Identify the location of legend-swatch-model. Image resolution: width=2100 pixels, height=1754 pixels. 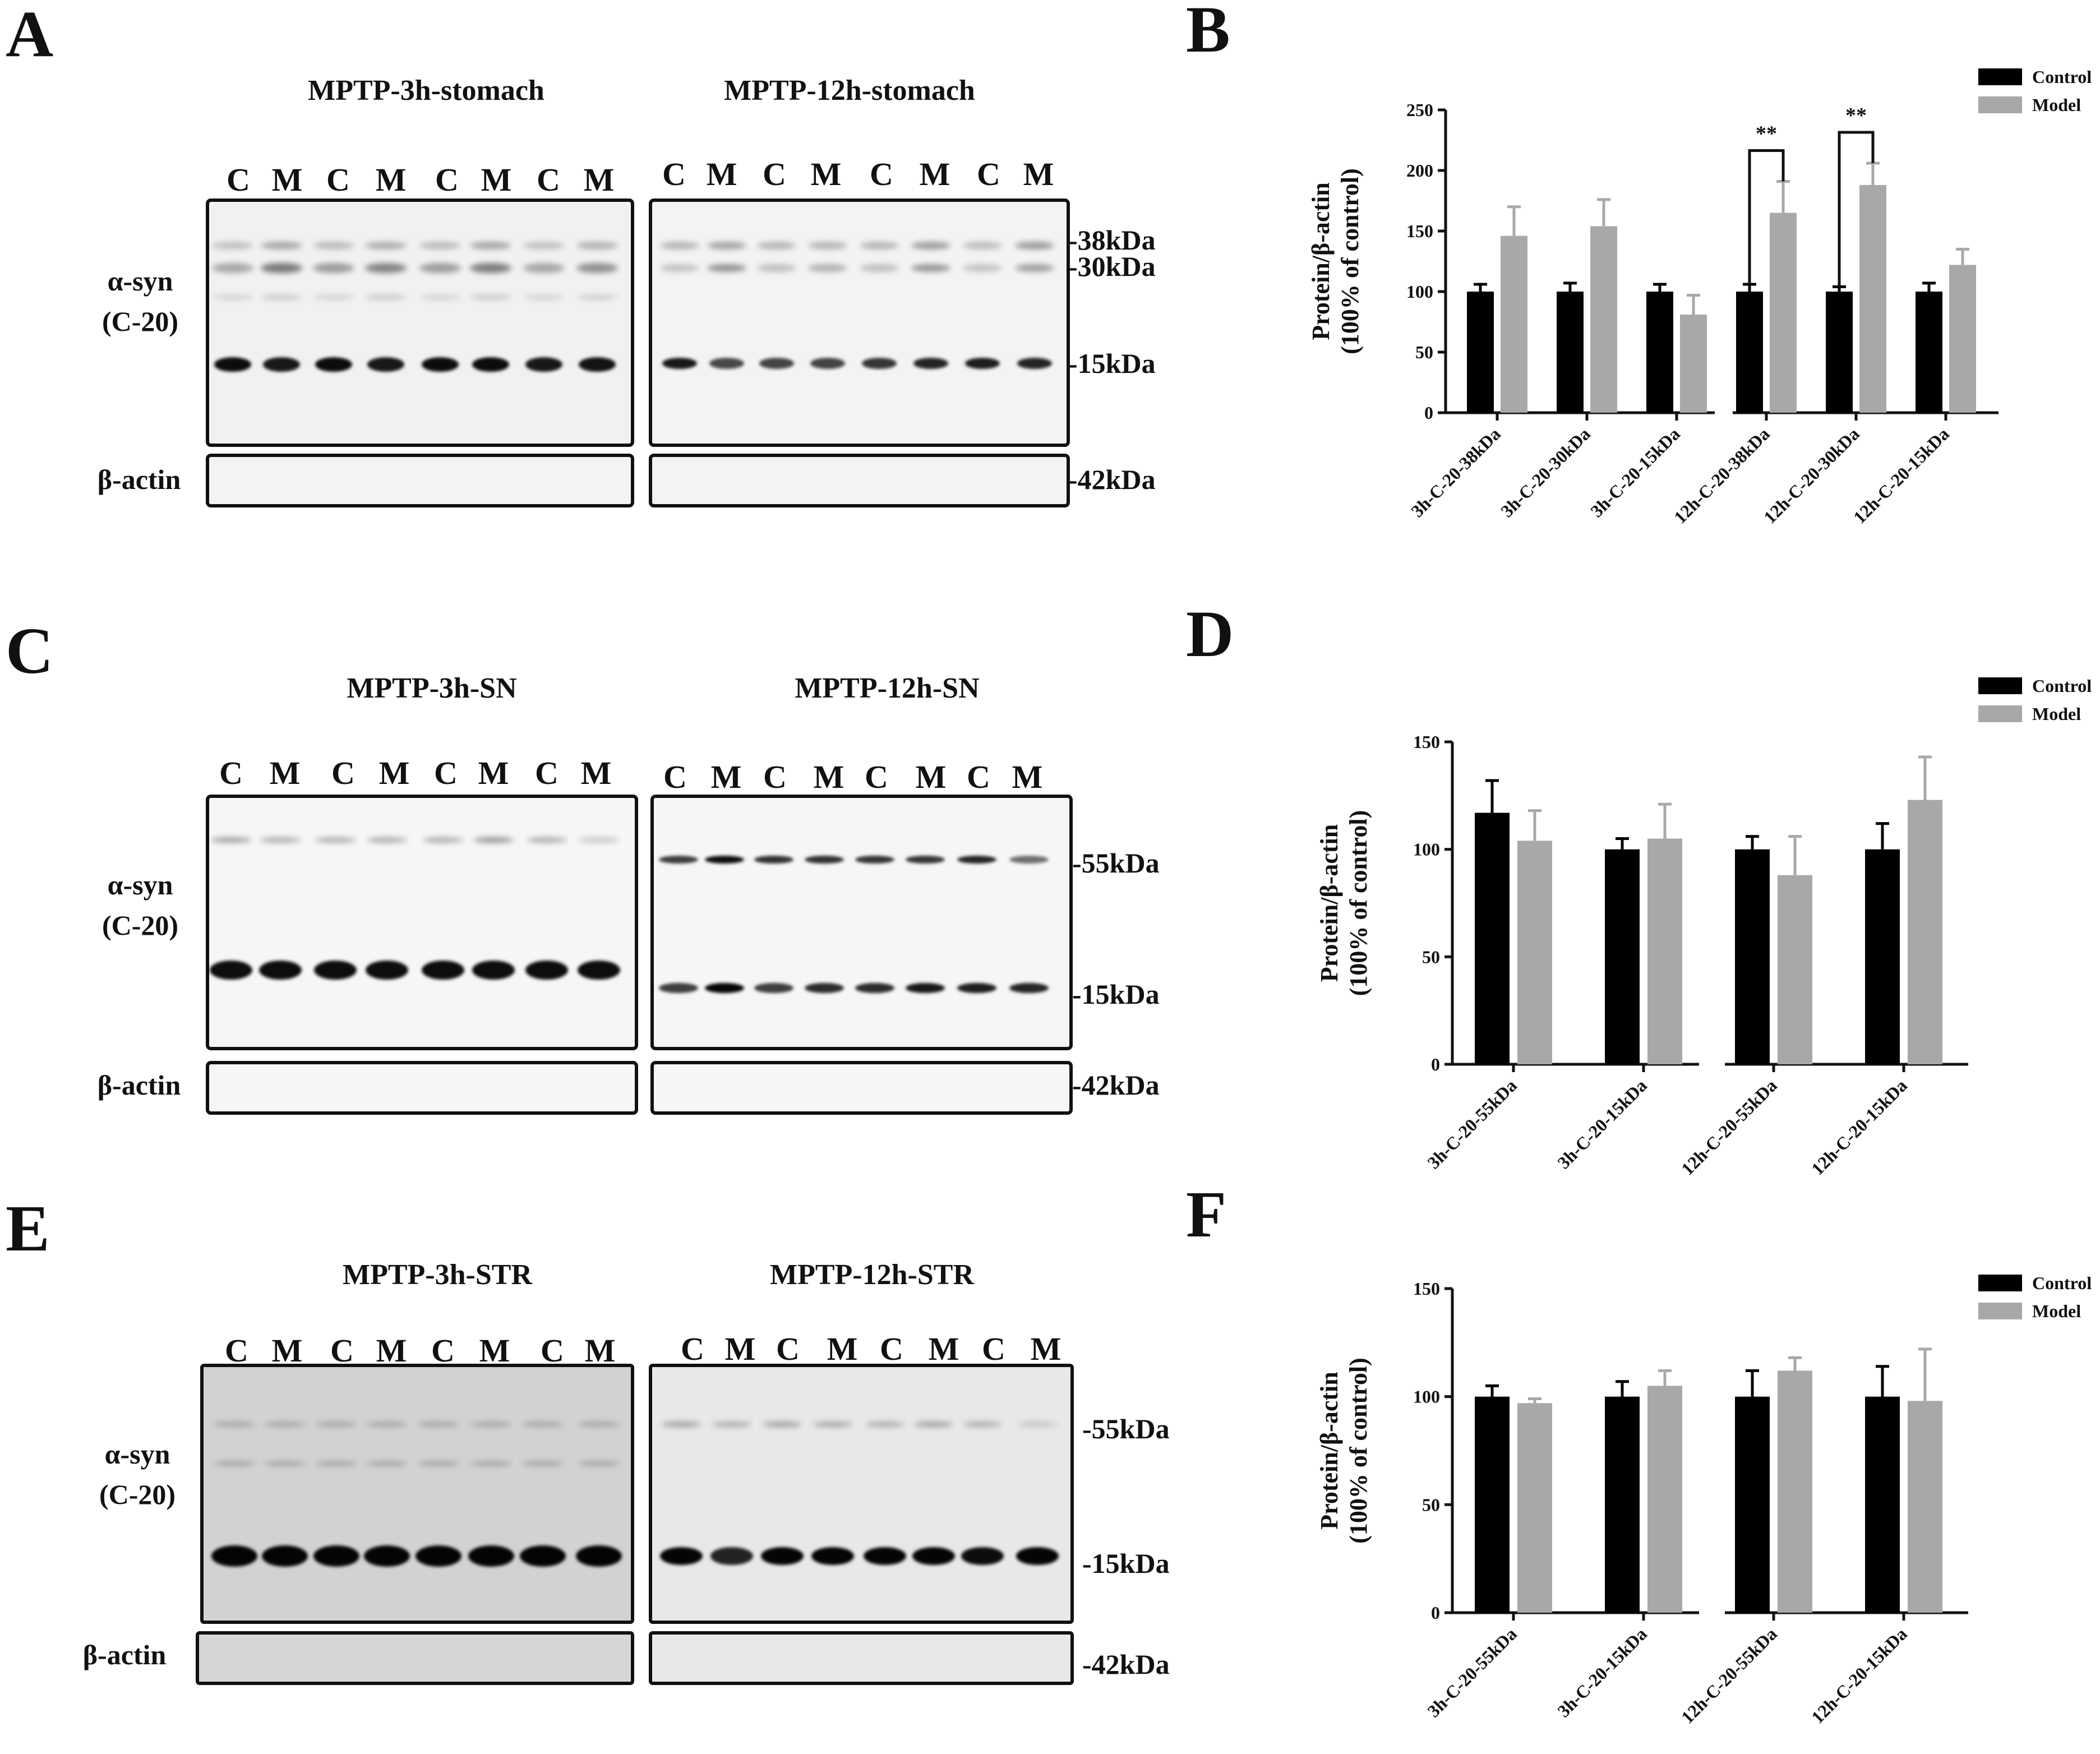
(2000, 104).